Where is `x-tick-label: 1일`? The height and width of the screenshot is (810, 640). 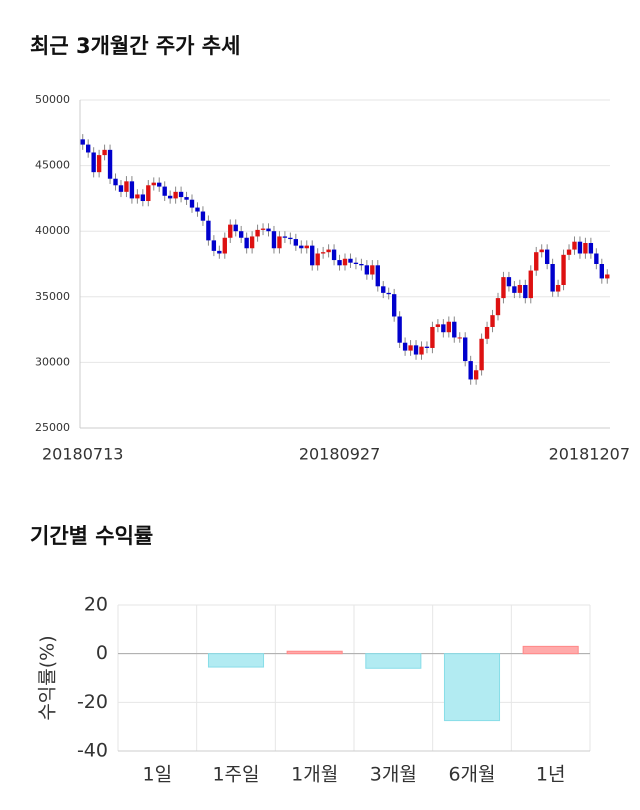 x-tick-label: 1일 is located at coordinates (158, 775).